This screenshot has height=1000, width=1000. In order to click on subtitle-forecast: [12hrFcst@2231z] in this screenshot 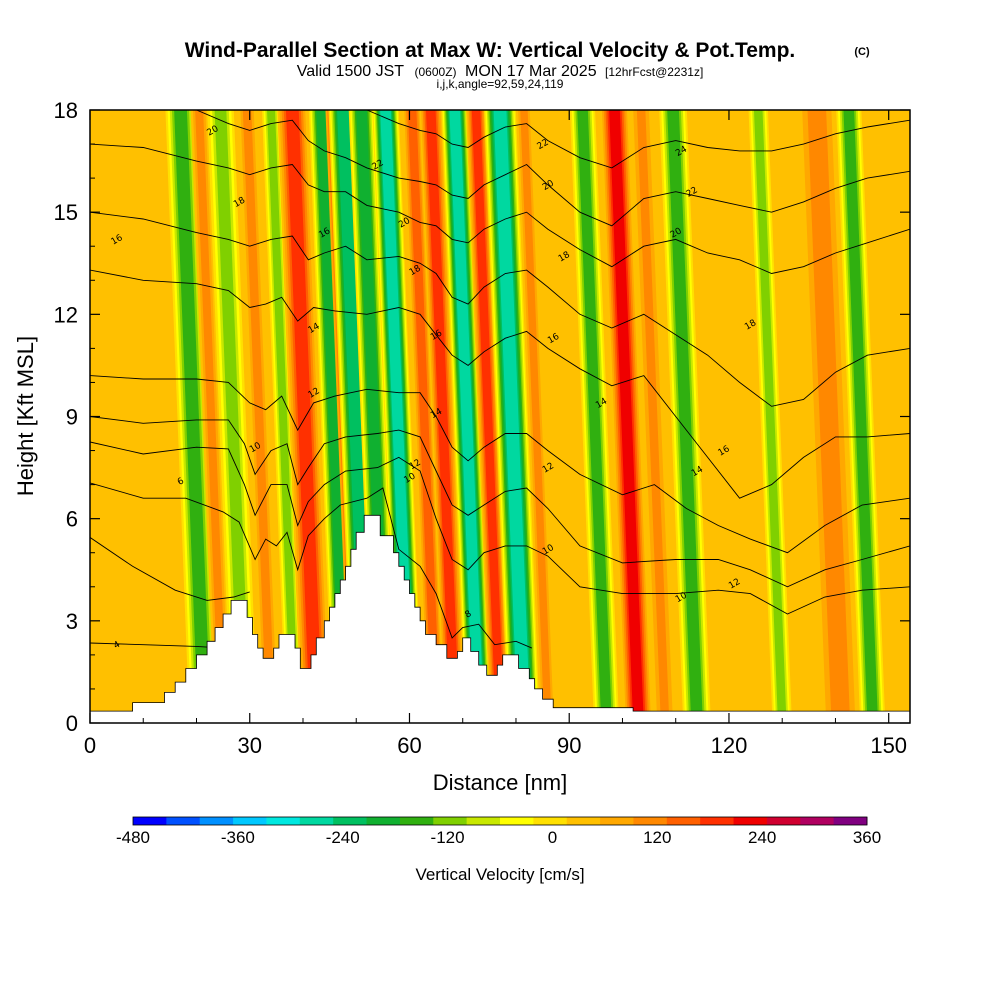, I will do `click(654, 72)`.